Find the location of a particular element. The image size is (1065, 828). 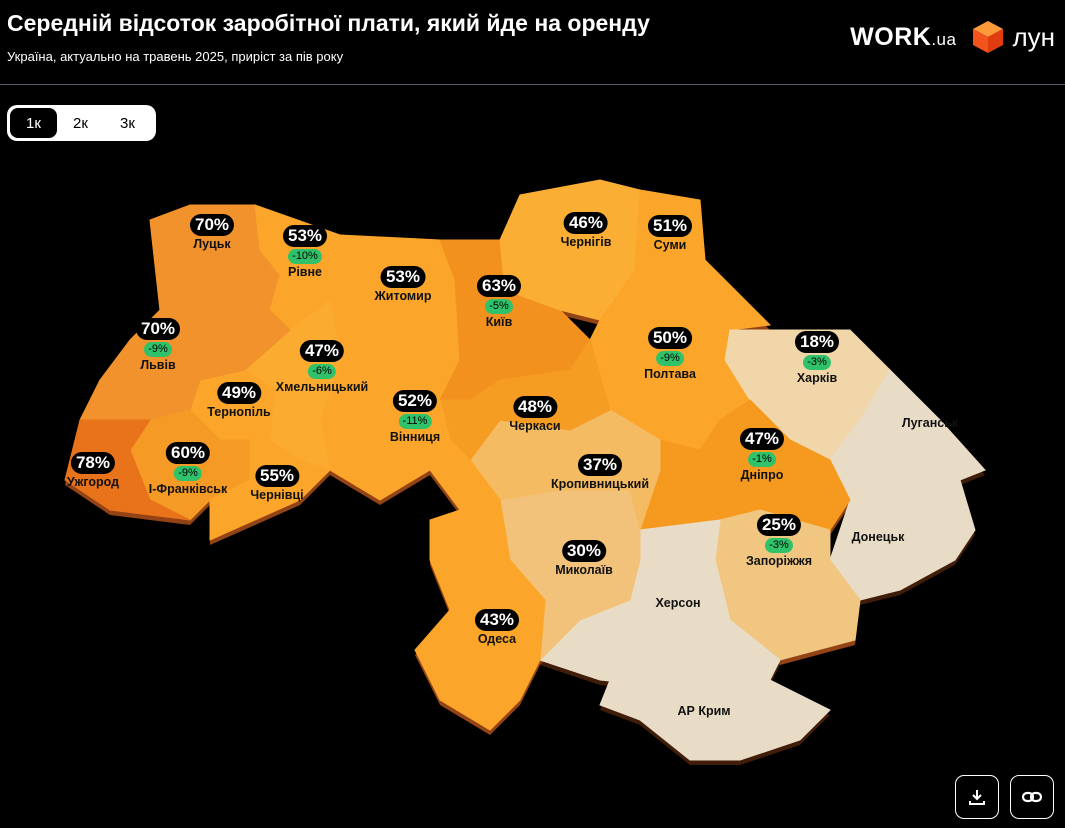

region-label-ivano_frankivsk: 60% -9% І-Франківськ is located at coordinates (188, 469).